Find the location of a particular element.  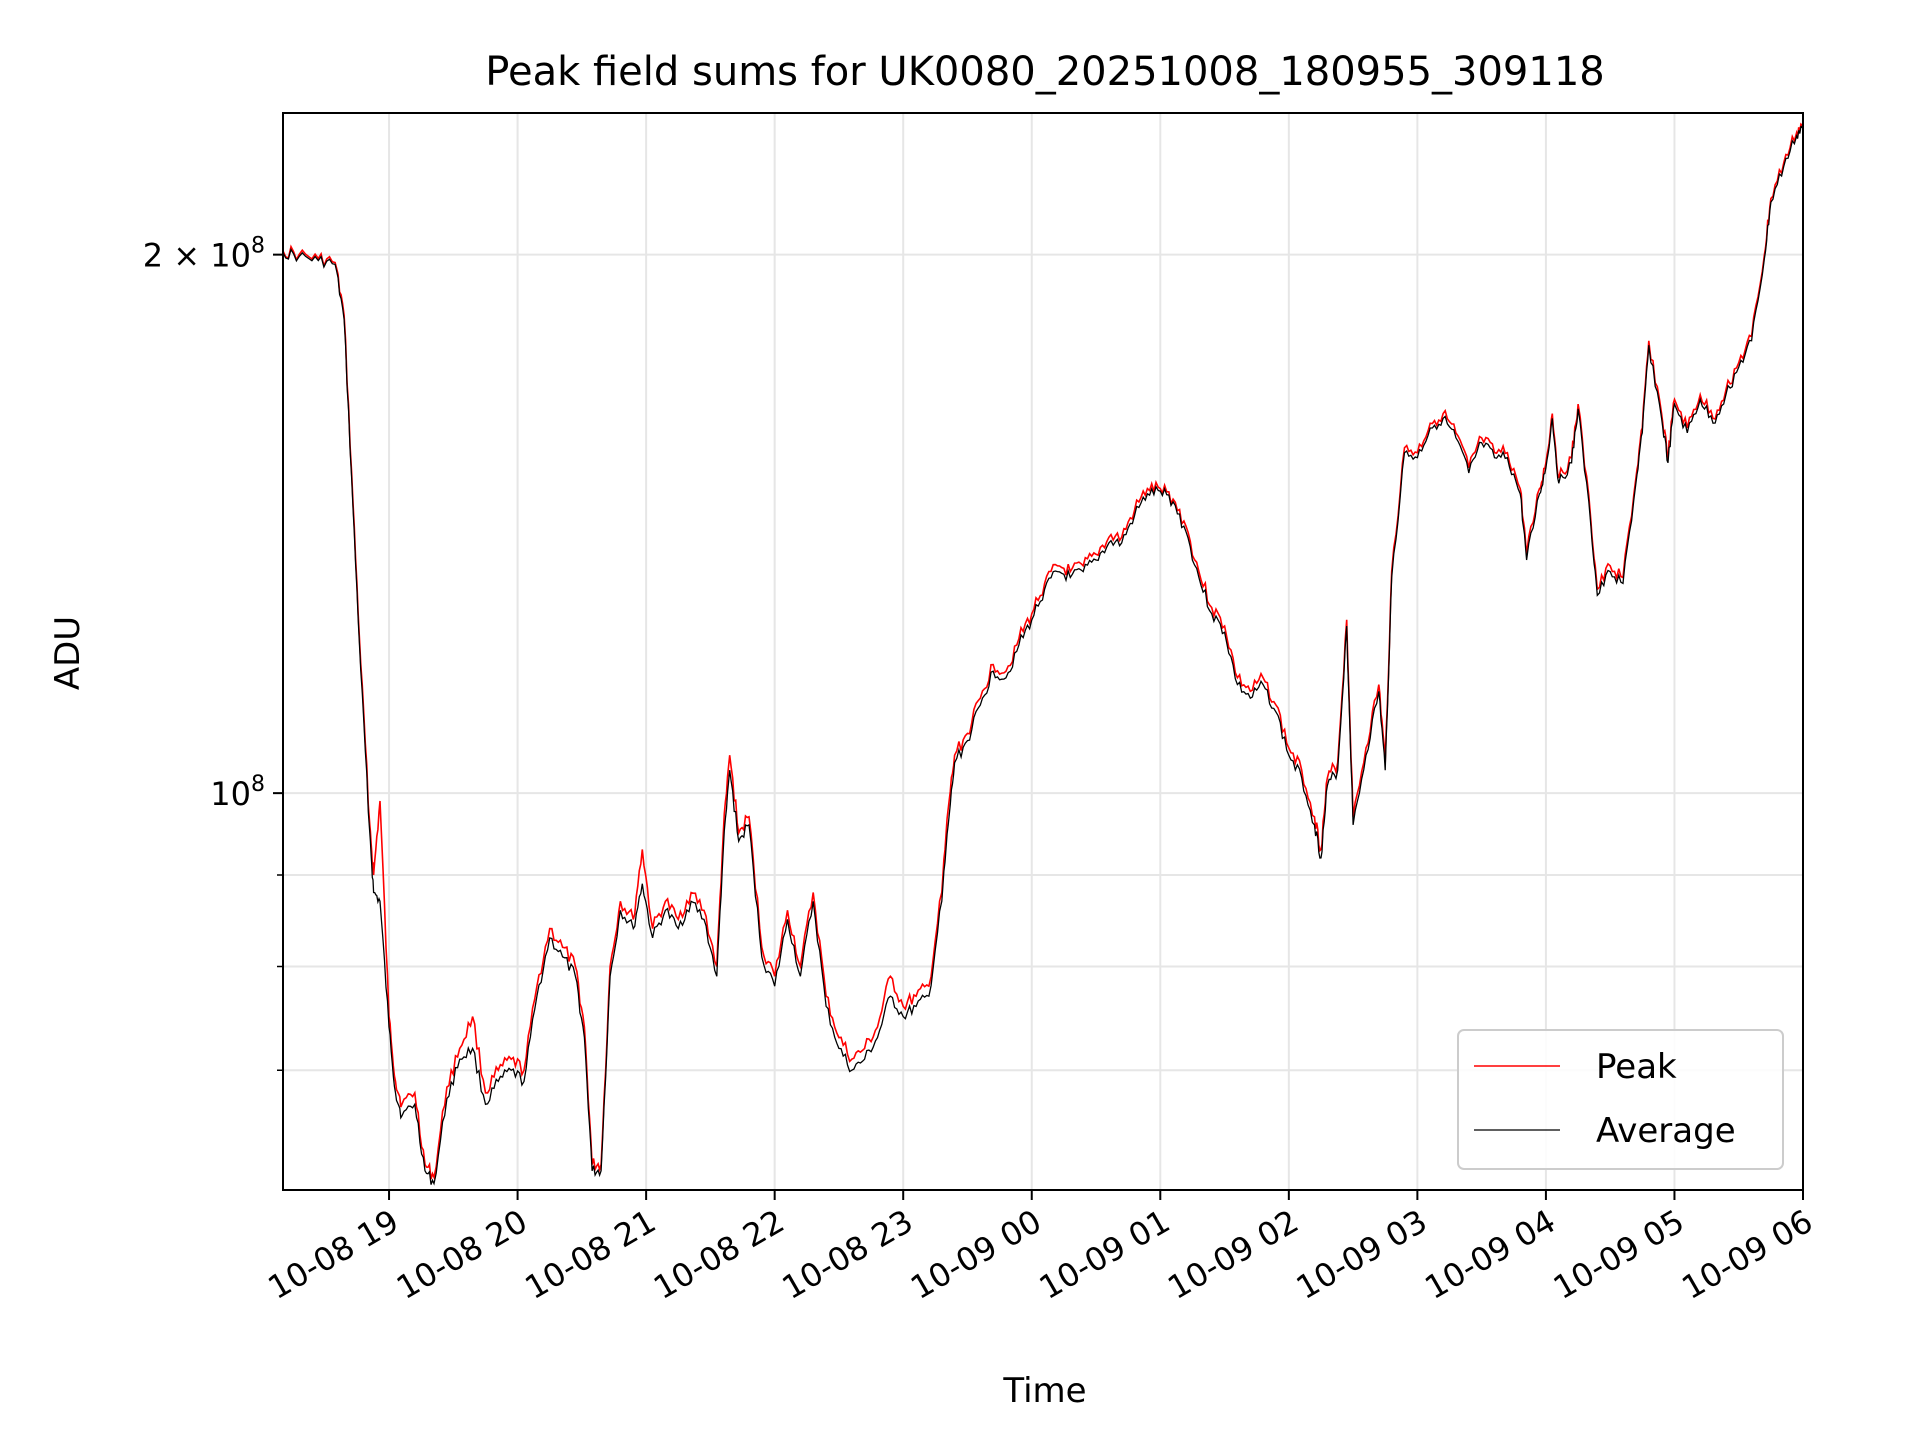

legend-label-peak: Peak is located at coordinates (1636, 1067).